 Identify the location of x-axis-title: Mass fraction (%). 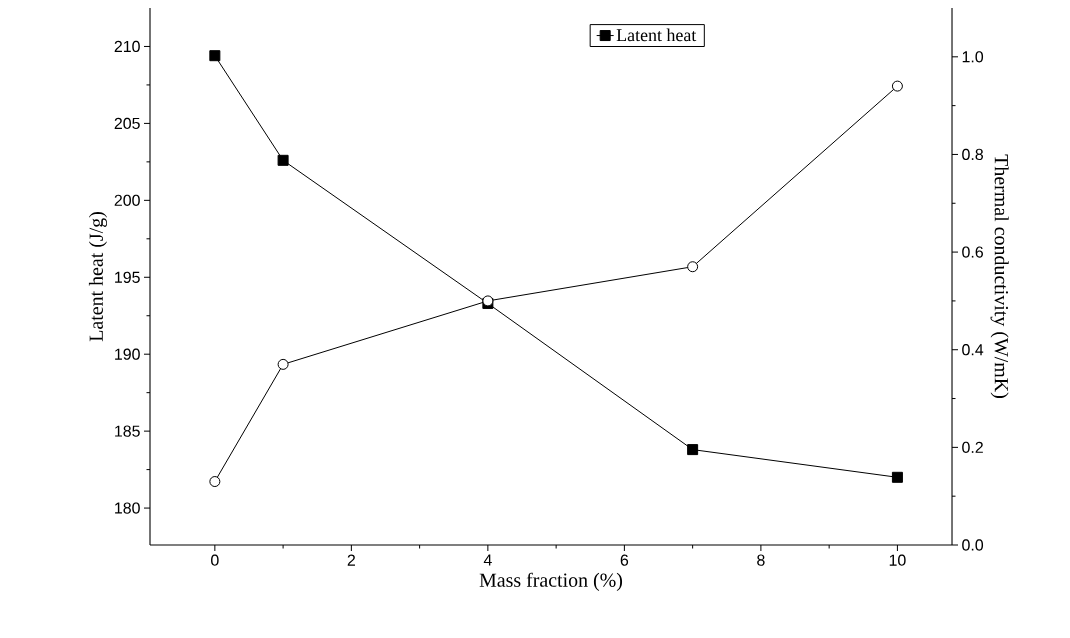
(551, 581).